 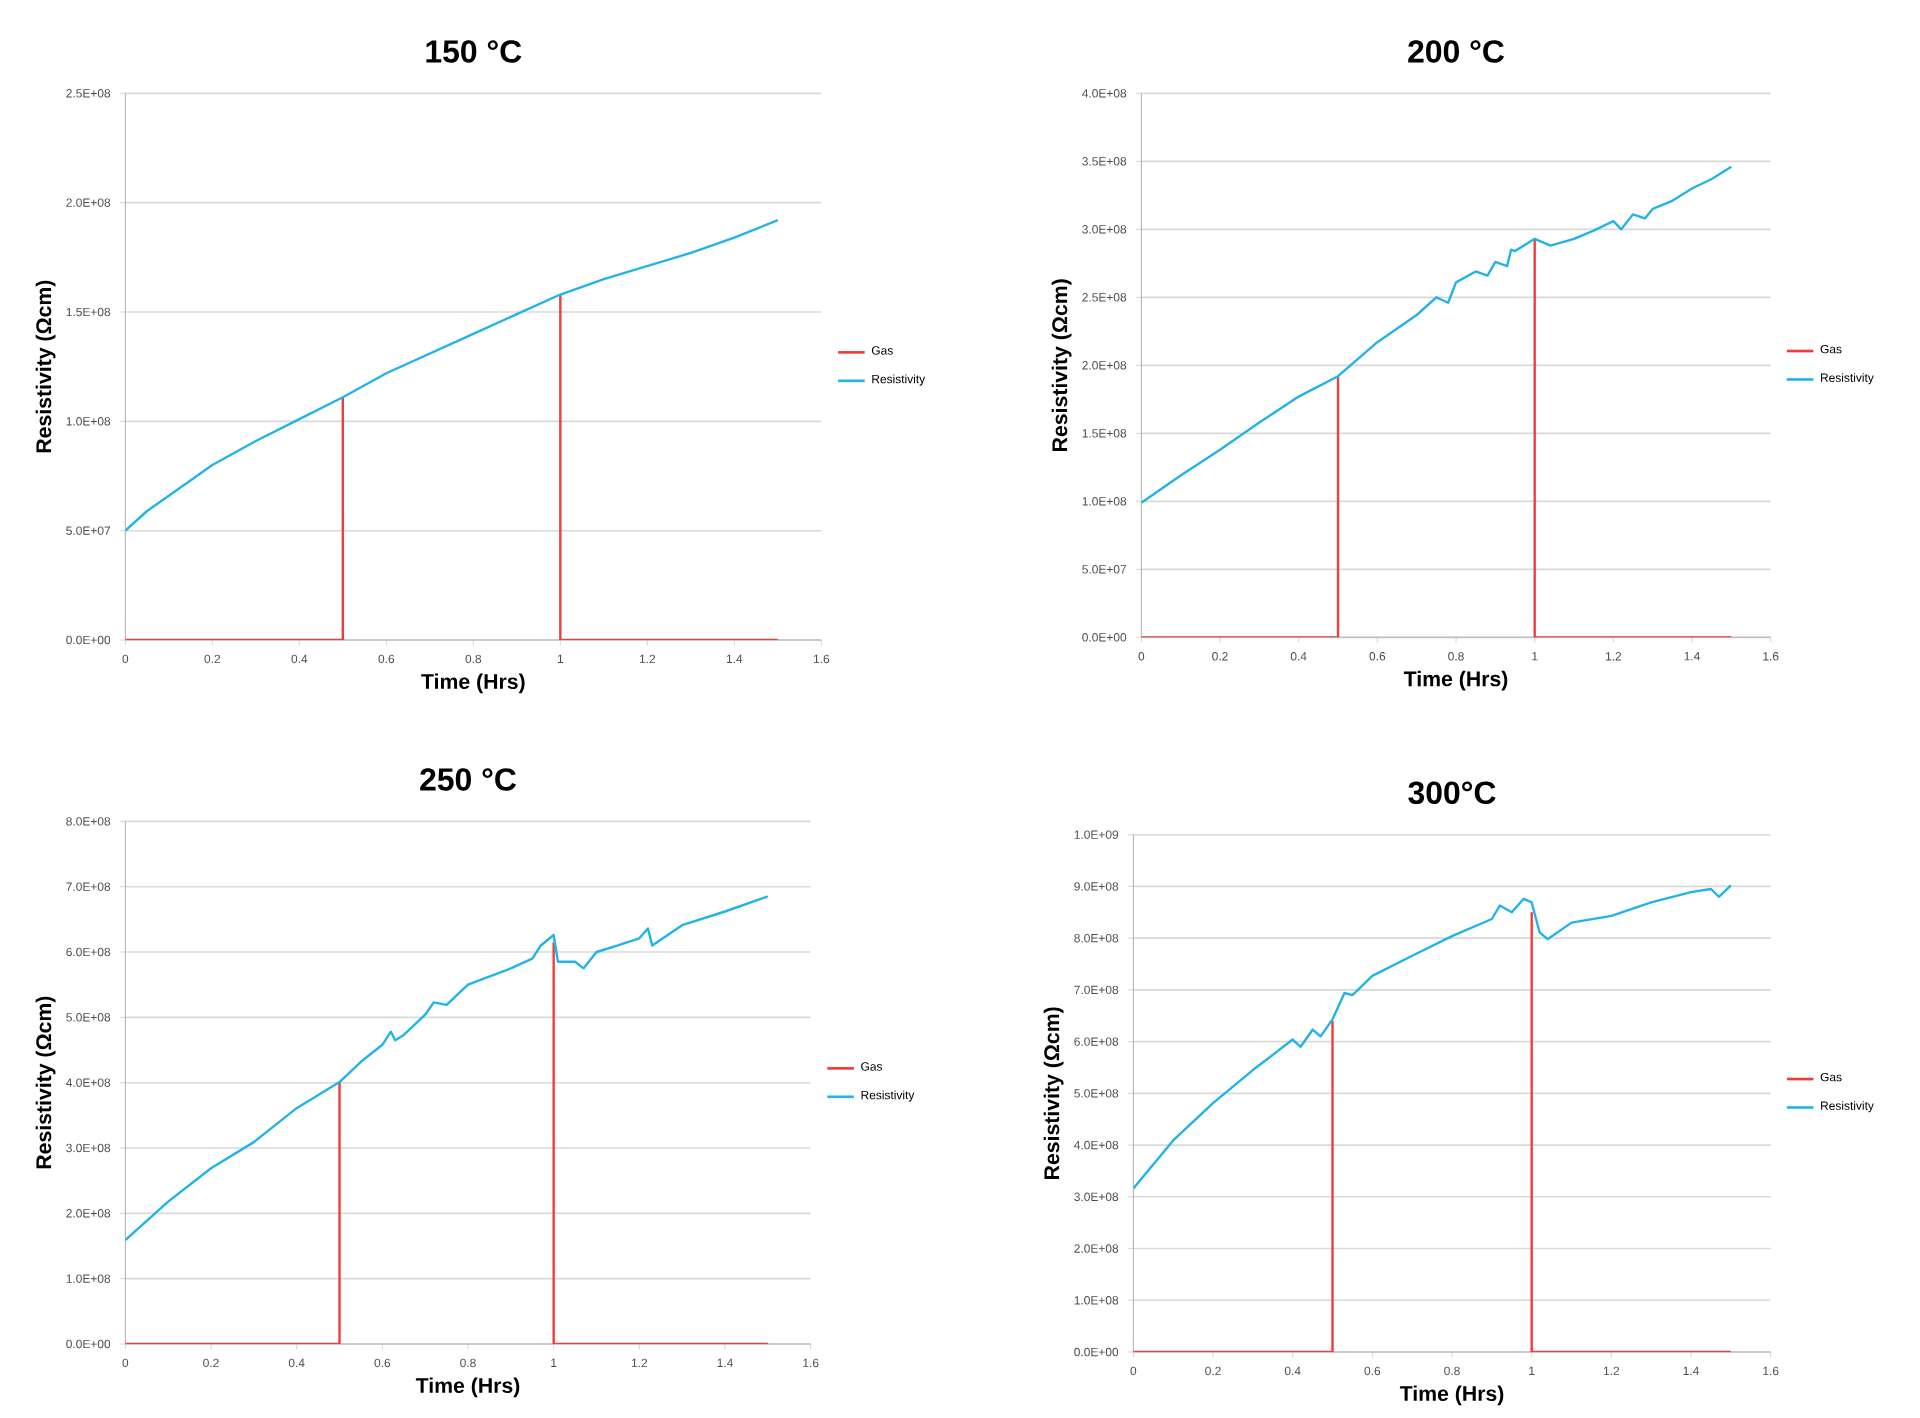 I want to click on chart-title: 300°C, so click(x=1452, y=793).